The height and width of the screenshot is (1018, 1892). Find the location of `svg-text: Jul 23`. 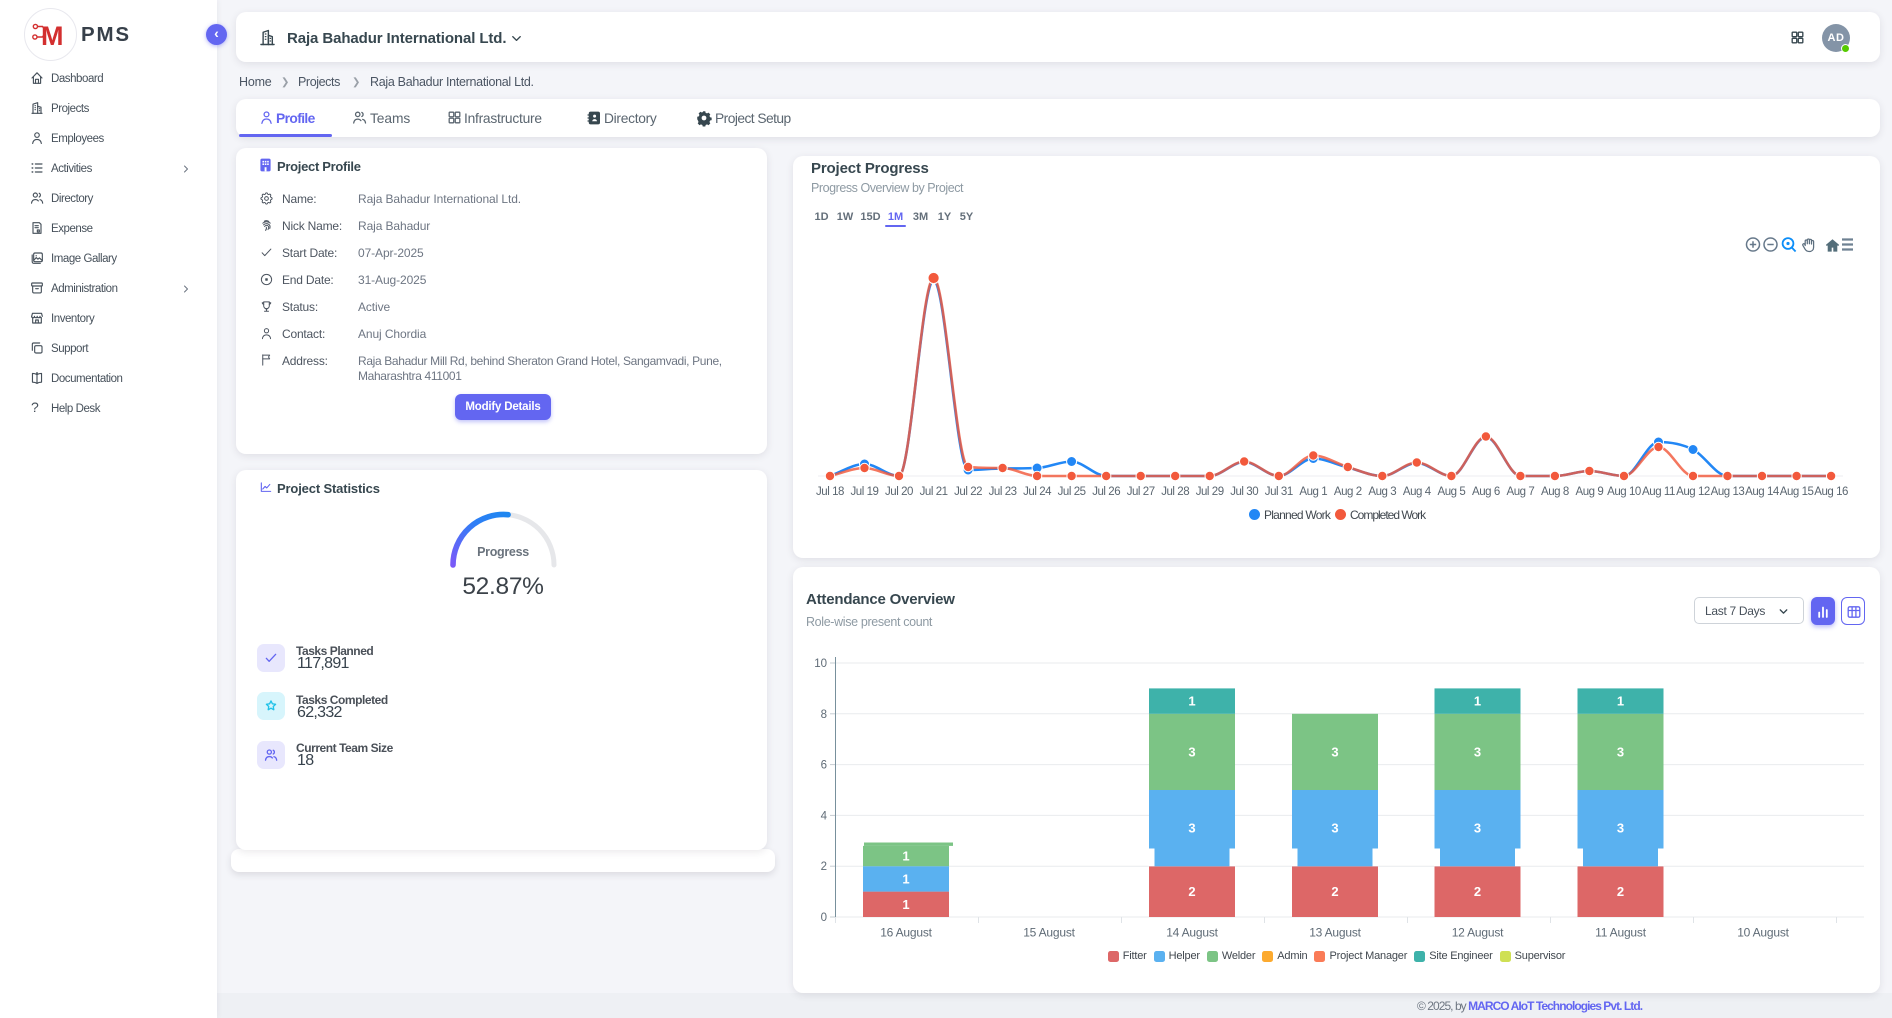

svg-text: Jul 23 is located at coordinates (1003, 492).